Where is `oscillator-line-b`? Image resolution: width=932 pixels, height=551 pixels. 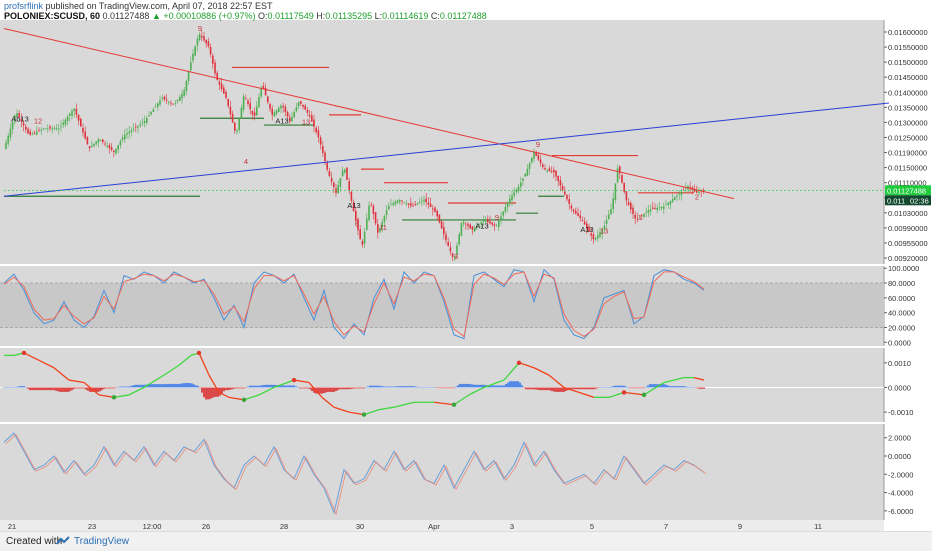 oscillator-line-b is located at coordinates (356, 474).